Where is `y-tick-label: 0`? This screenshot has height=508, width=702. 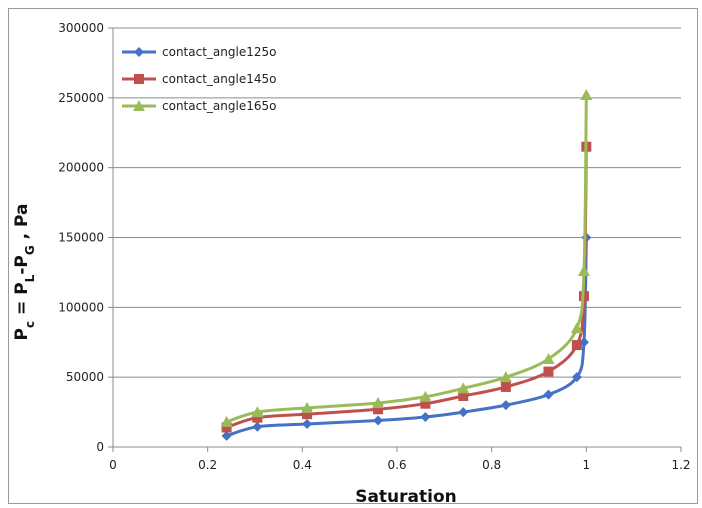 y-tick-label: 0 is located at coordinates (100, 447).